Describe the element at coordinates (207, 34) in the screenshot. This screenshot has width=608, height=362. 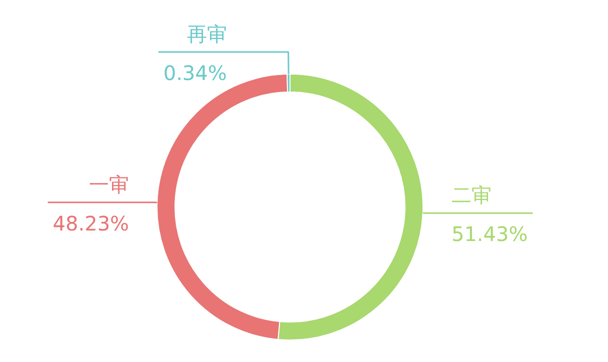
I see `slice-label: 再审` at that location.